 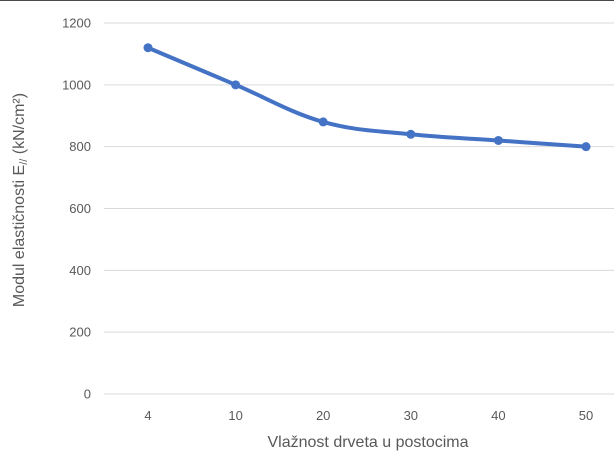 I want to click on y-tick-label: 1000, so click(x=76, y=84).